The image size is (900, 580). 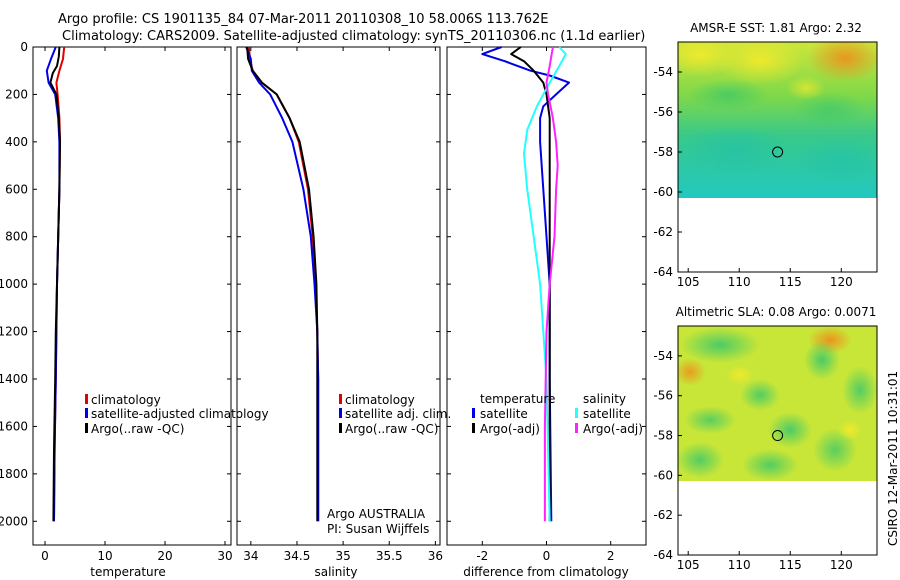 I want to click on legend-swatch-sal-argo, so click(x=576, y=428).